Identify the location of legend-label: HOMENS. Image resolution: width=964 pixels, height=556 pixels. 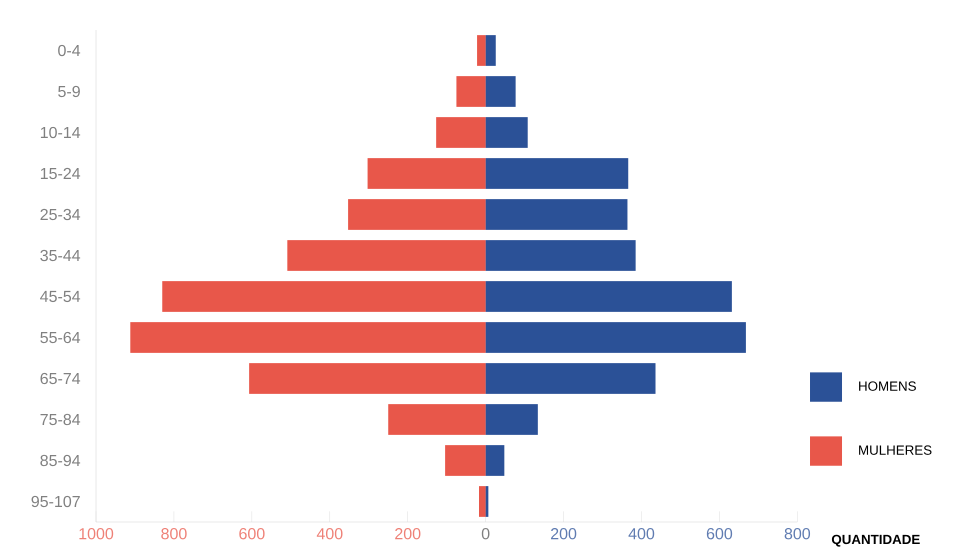
(887, 386).